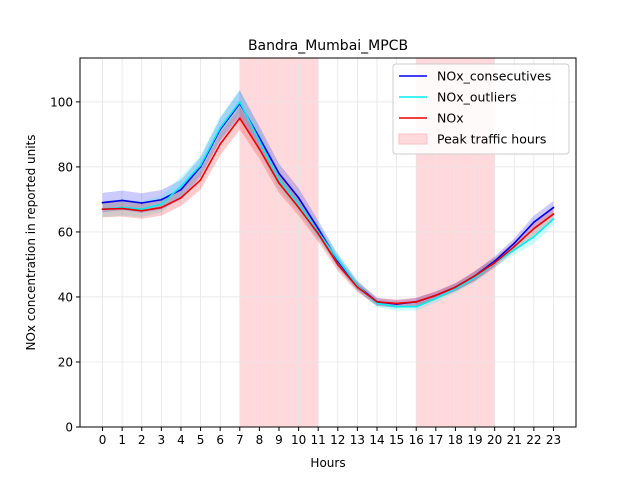 The height and width of the screenshot is (480, 640). Describe the element at coordinates (494, 76) in the screenshot. I see `legend-label-nox-consecutives: NOx_consecutives` at that location.